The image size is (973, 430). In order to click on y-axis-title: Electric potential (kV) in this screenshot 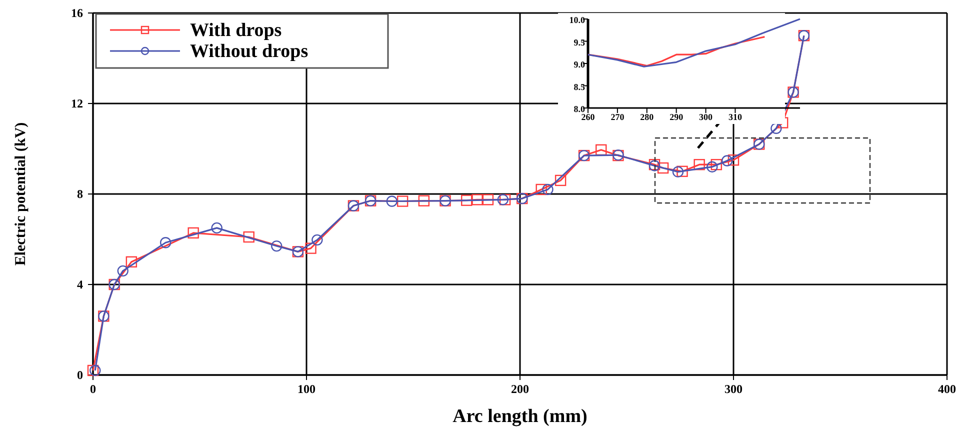, I will do `click(21, 194)`.